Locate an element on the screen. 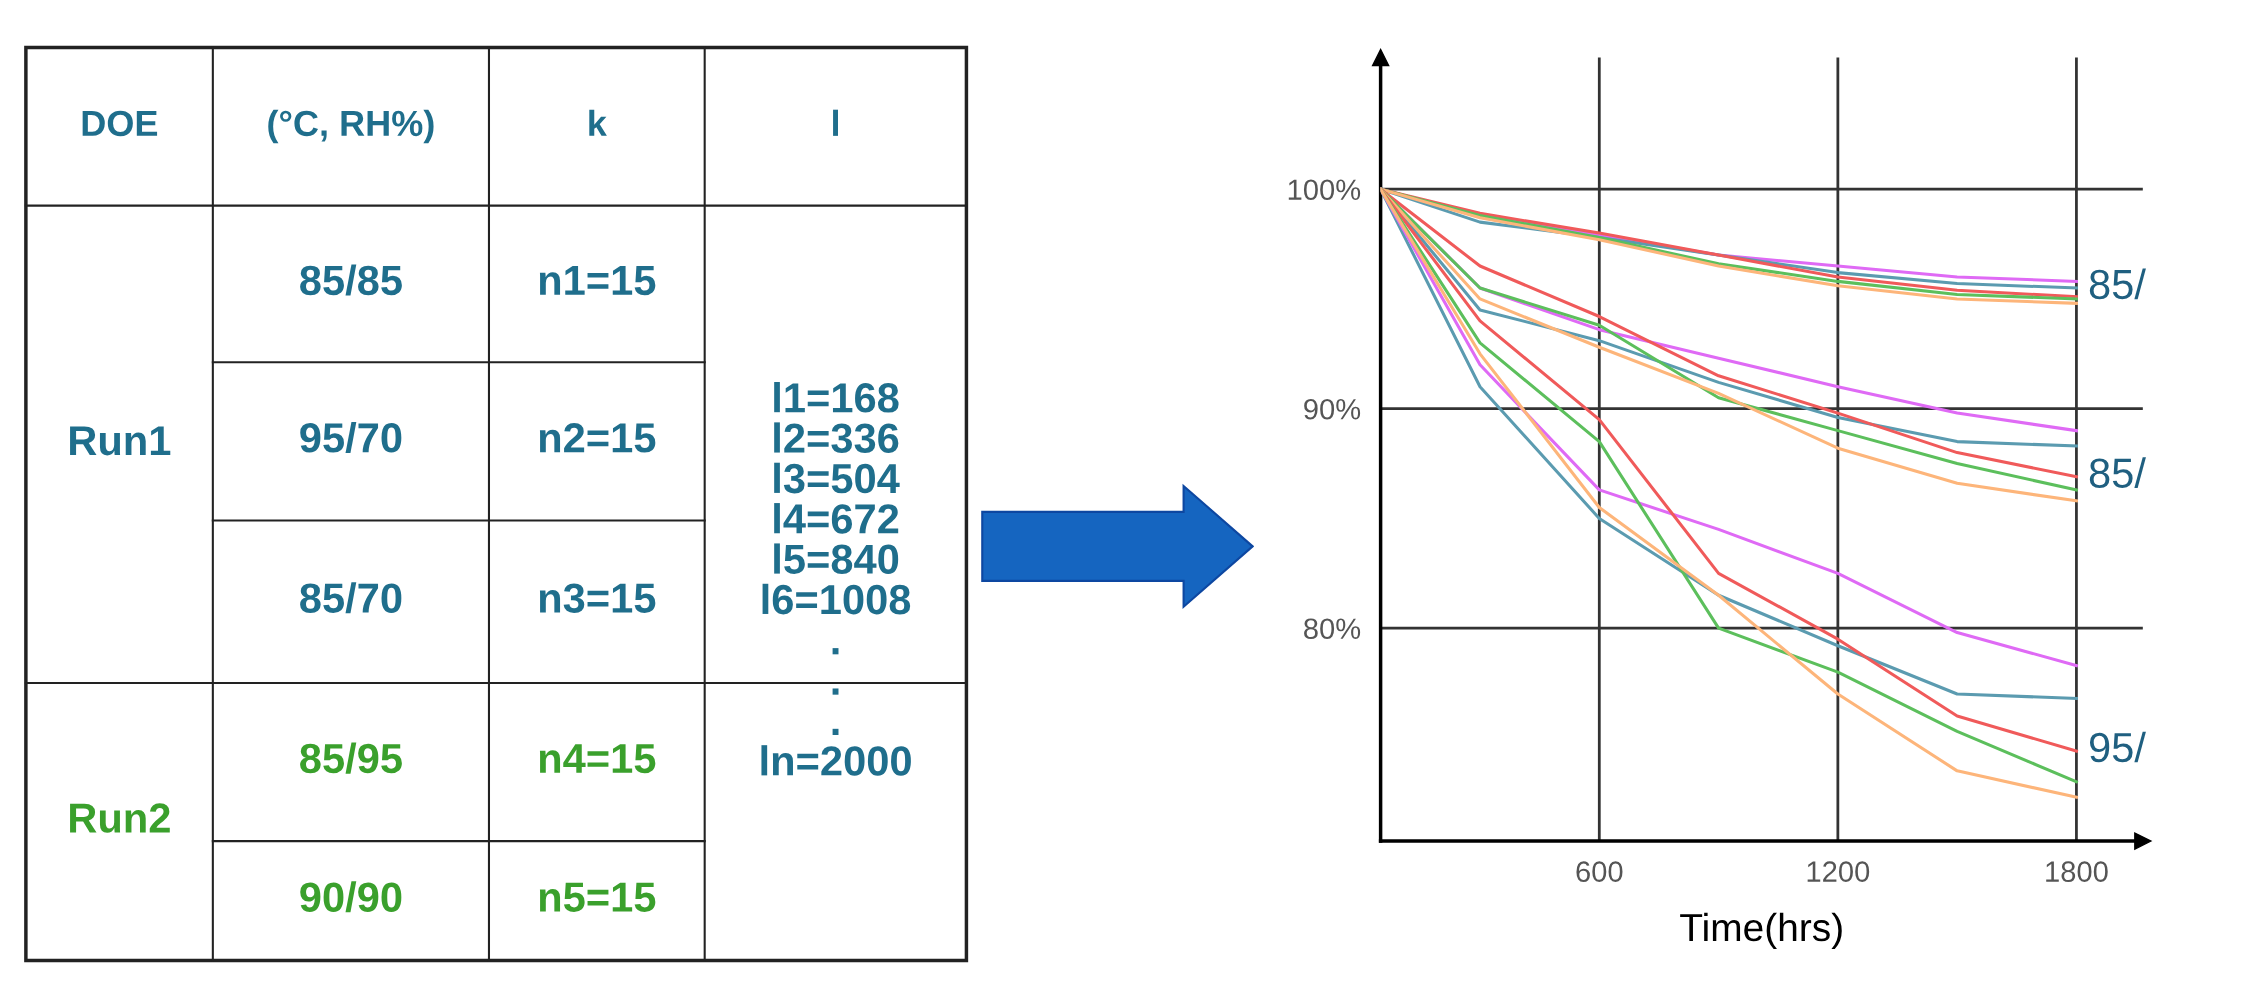 The width and height of the screenshot is (2255, 1005). text: Run2 is located at coordinates (120, 818).